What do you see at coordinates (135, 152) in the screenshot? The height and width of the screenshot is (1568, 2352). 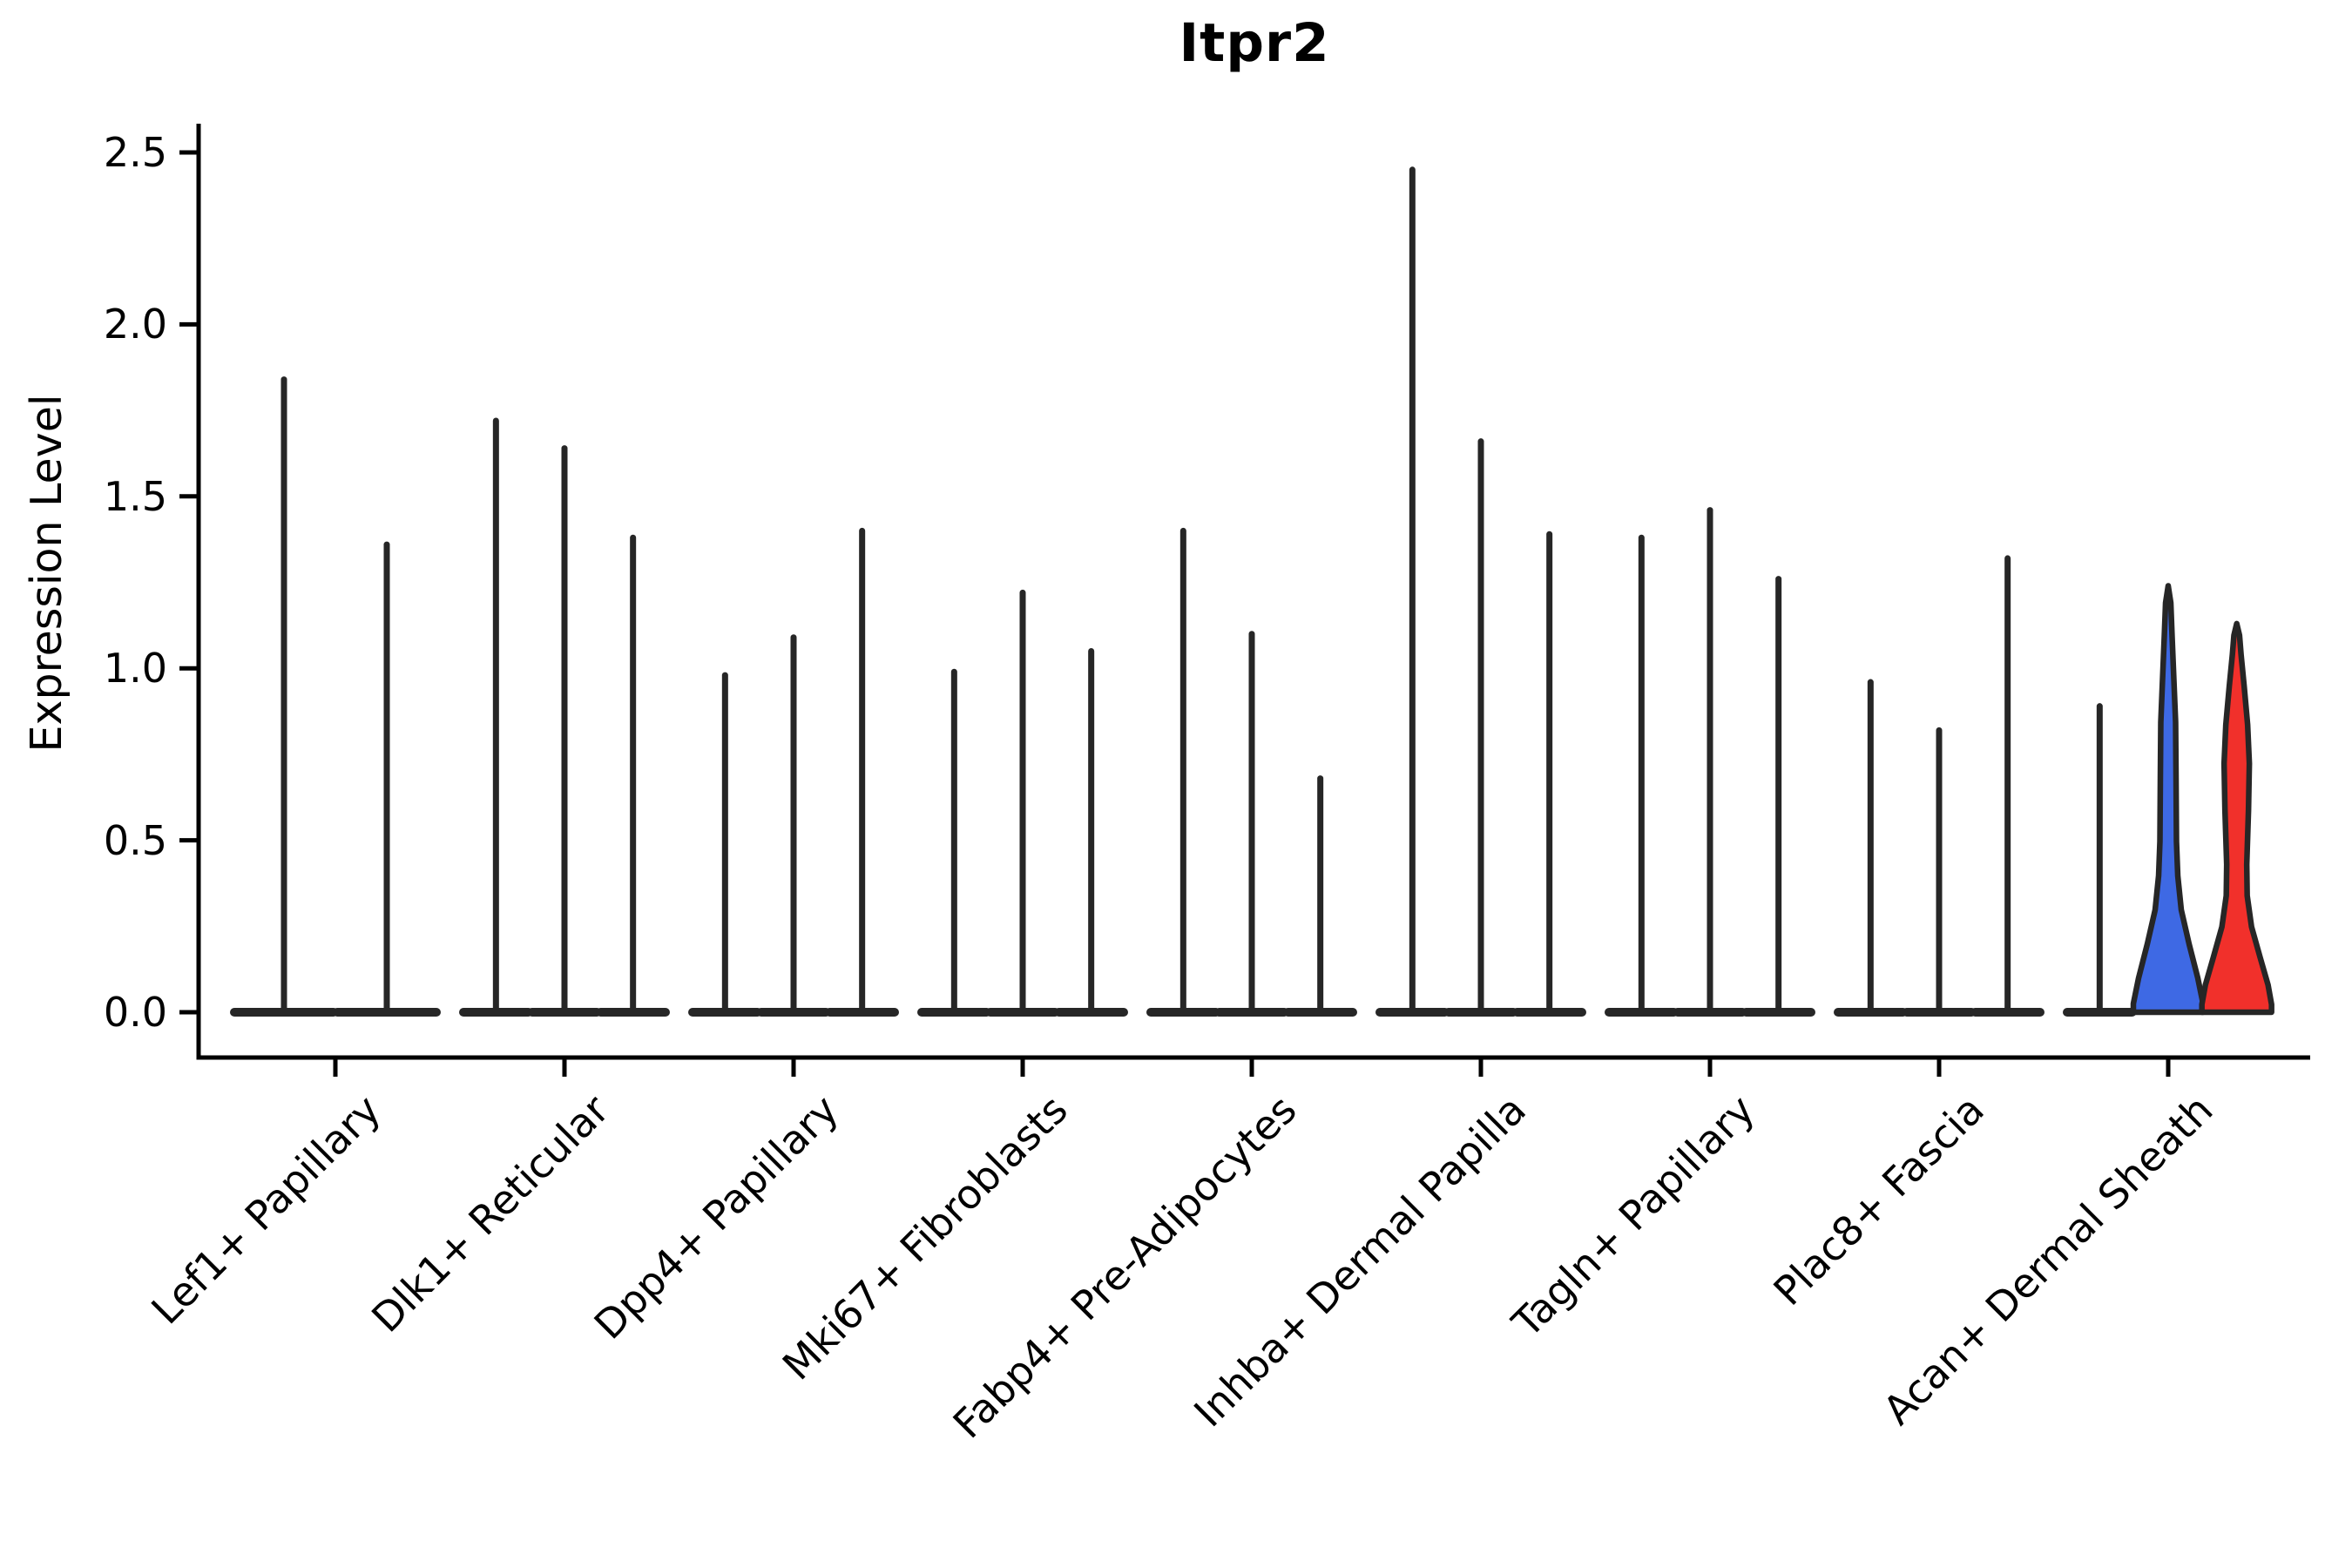 I see `y-tick-label: 2.5` at bounding box center [135, 152].